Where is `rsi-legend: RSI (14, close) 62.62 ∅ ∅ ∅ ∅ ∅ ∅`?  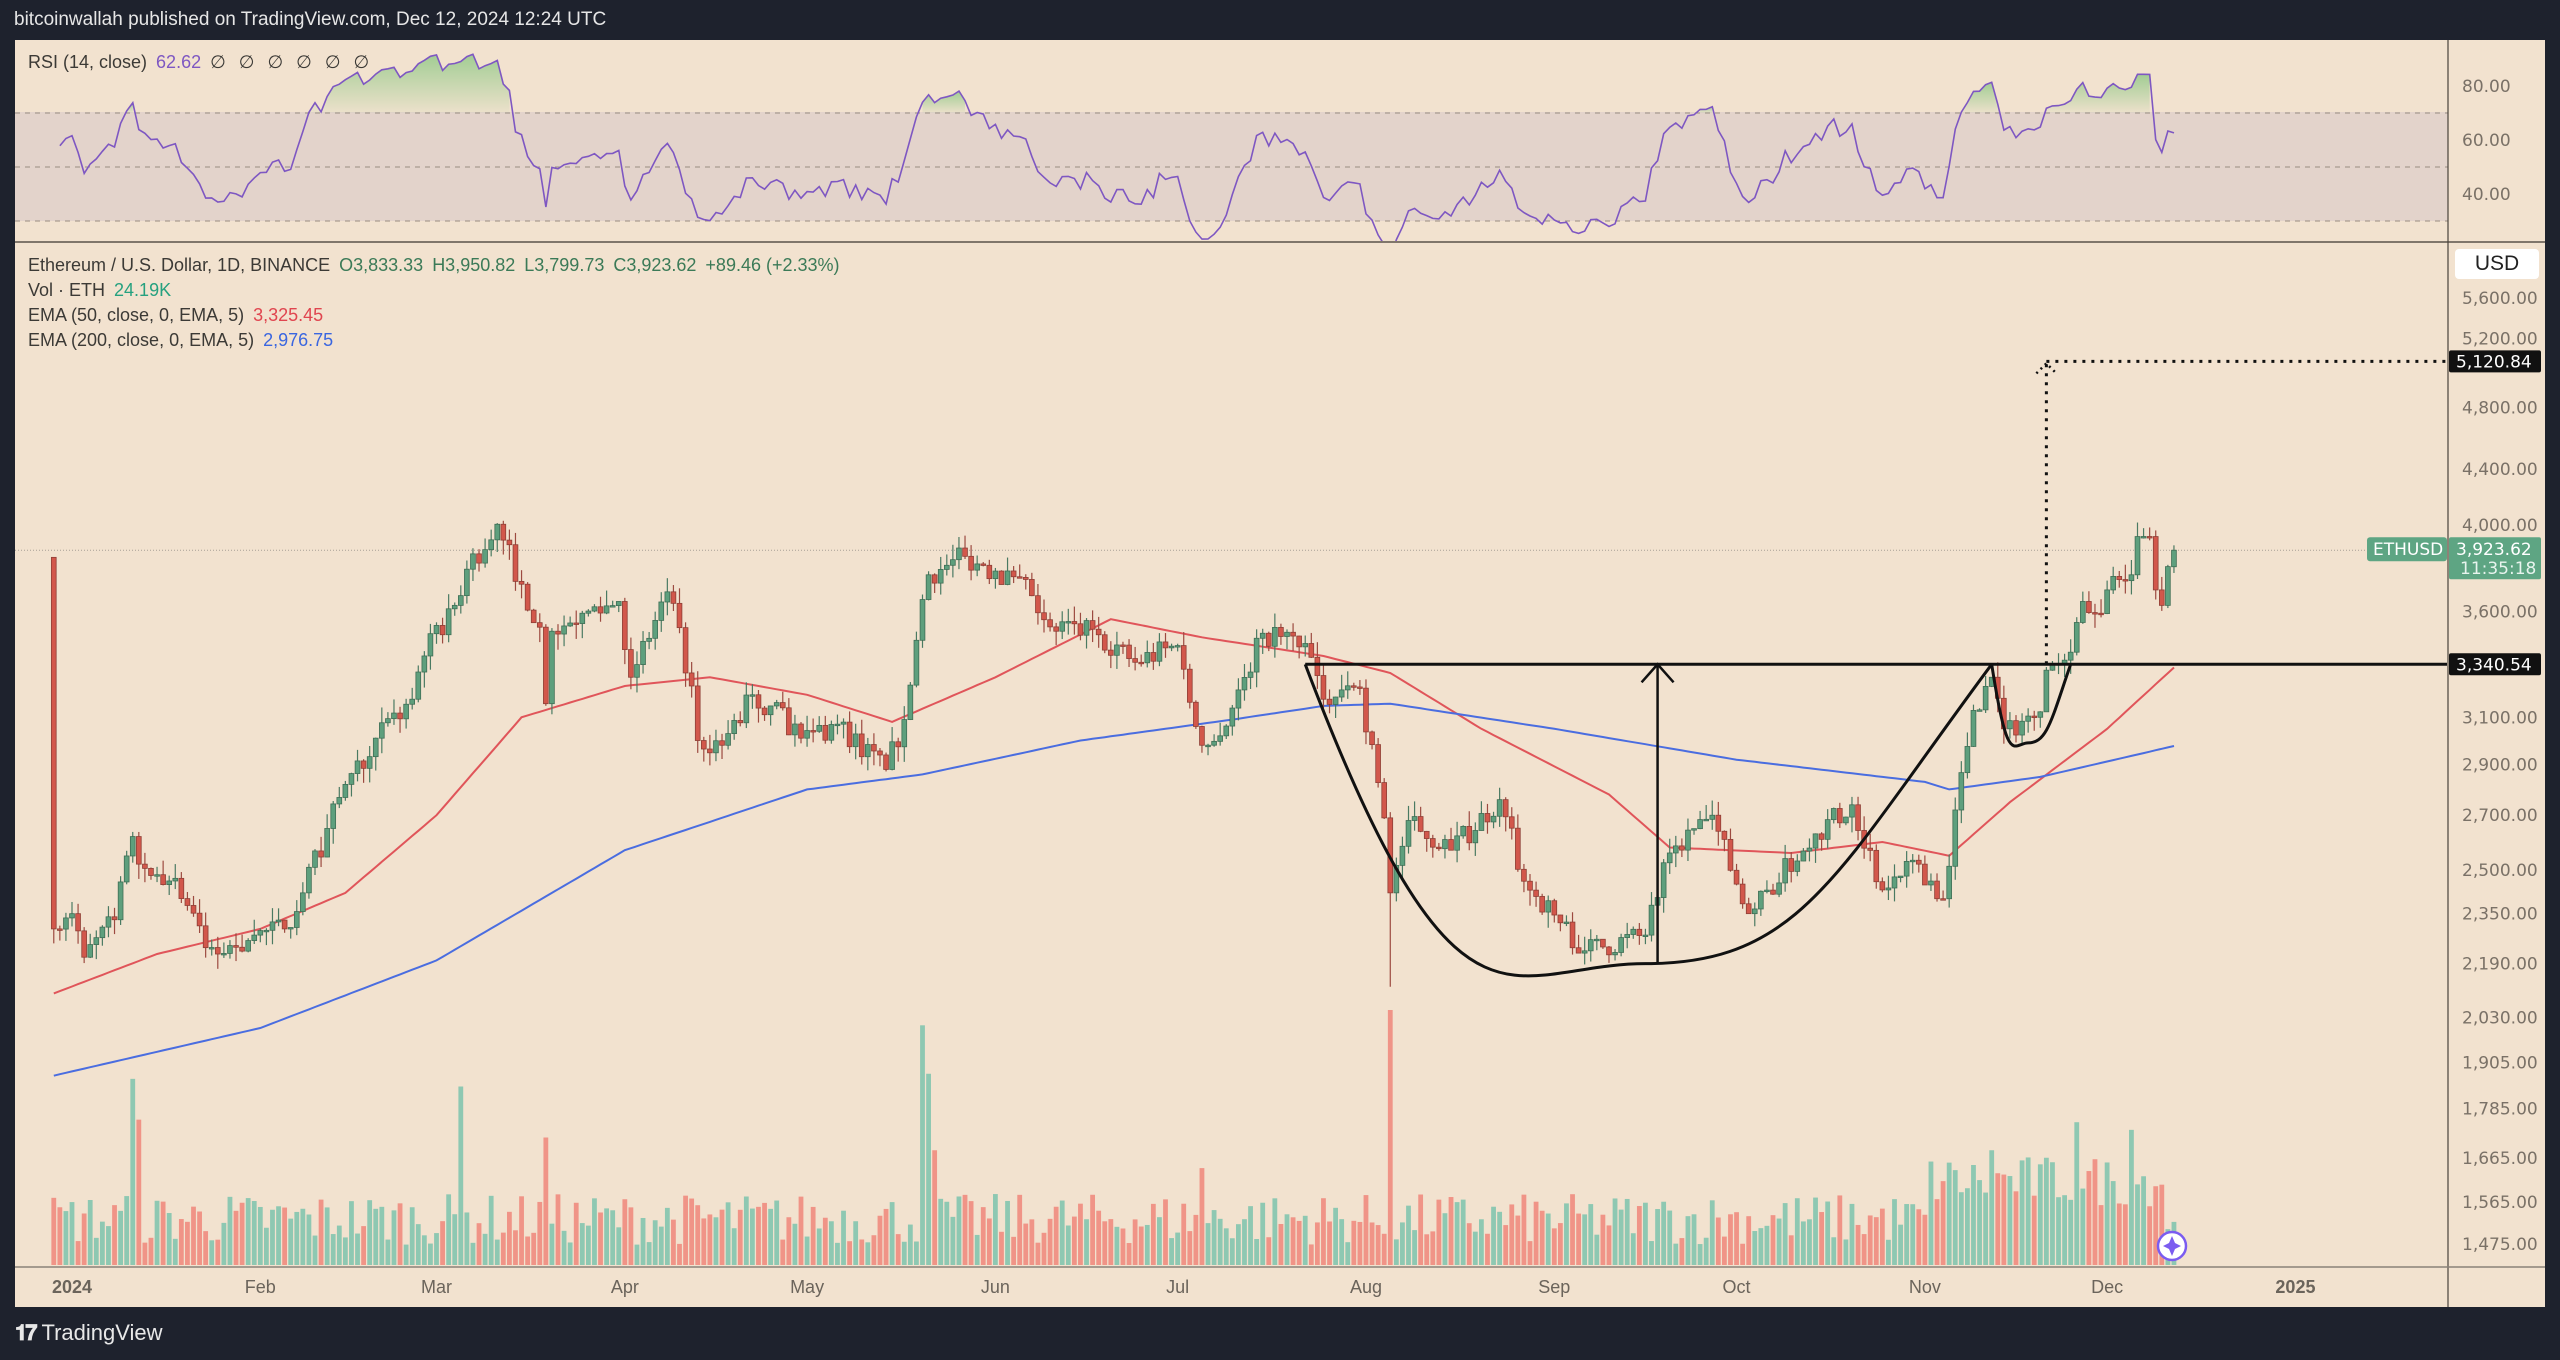 rsi-legend: RSI (14, close) 62.62 ∅ ∅ ∅ ∅ ∅ ∅ is located at coordinates (205, 62).